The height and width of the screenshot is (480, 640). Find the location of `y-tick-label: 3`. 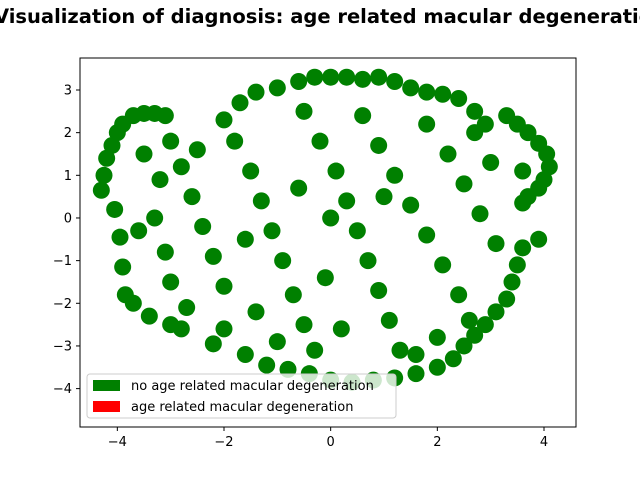

y-tick-label: 3 is located at coordinates (68, 90).